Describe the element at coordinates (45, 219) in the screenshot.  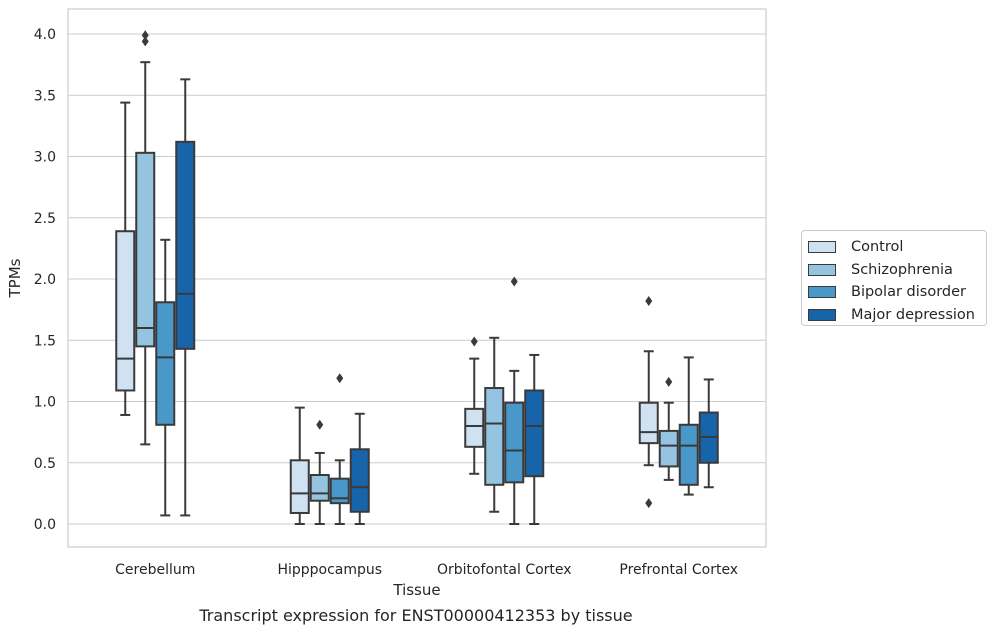
I see `y-tick-label: 2.5` at that location.